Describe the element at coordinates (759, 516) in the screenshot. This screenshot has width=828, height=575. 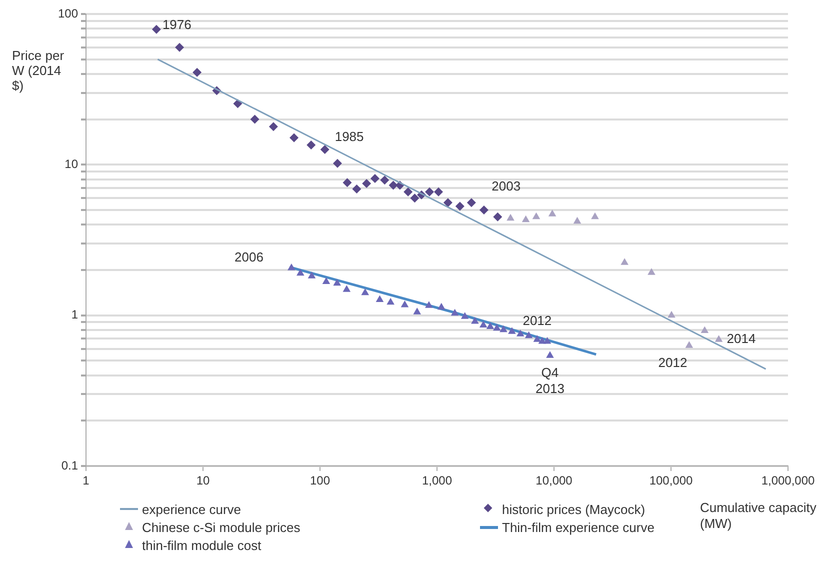
I see `x-axis-title: Cumulative capacity (MW)` at that location.